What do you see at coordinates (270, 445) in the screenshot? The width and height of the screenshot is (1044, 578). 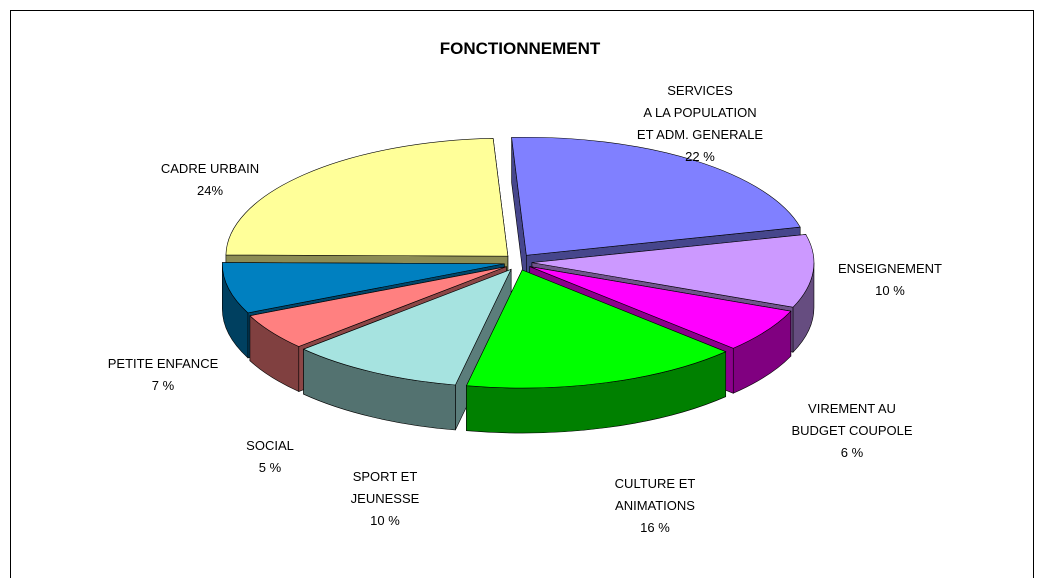 I see `slice-label: SOCIAL` at bounding box center [270, 445].